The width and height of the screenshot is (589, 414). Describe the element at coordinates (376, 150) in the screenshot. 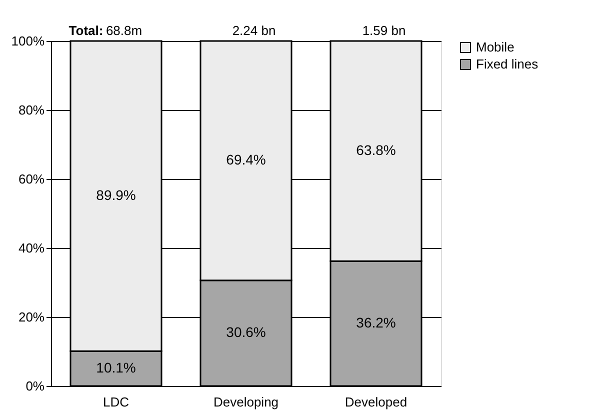

I see `data-label: 63.8%` at that location.